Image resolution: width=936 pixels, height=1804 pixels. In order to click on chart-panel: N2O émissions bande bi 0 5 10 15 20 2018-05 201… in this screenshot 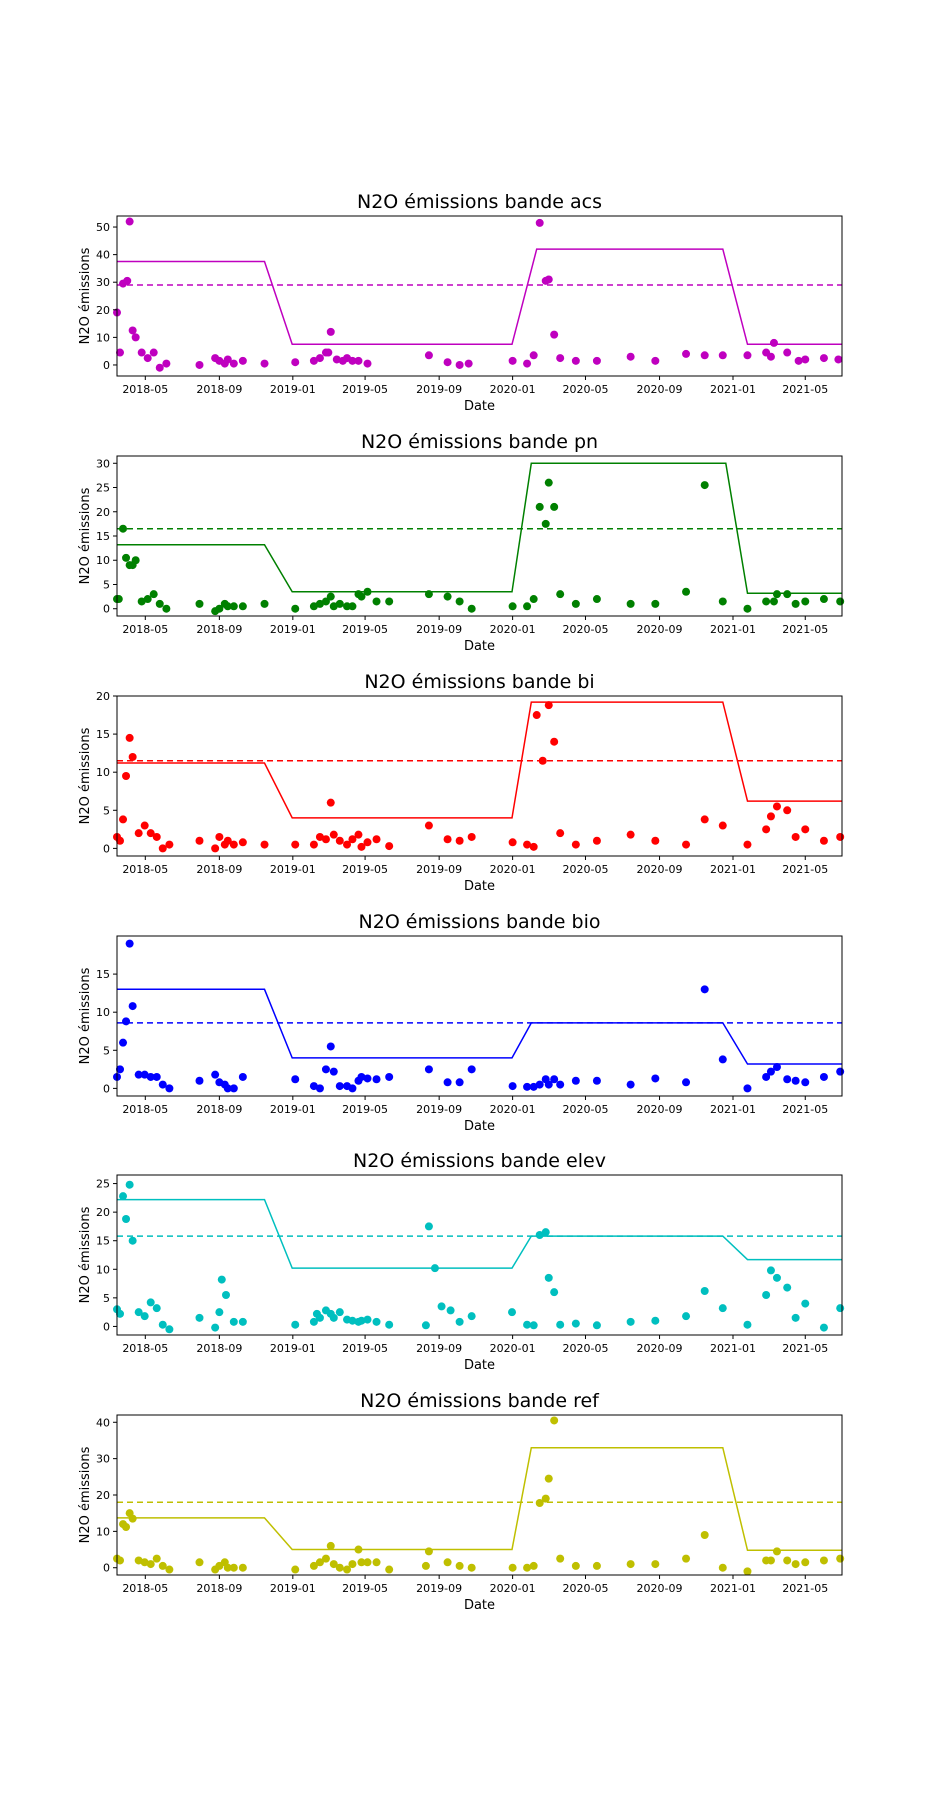, I will do `click(461, 782)`.